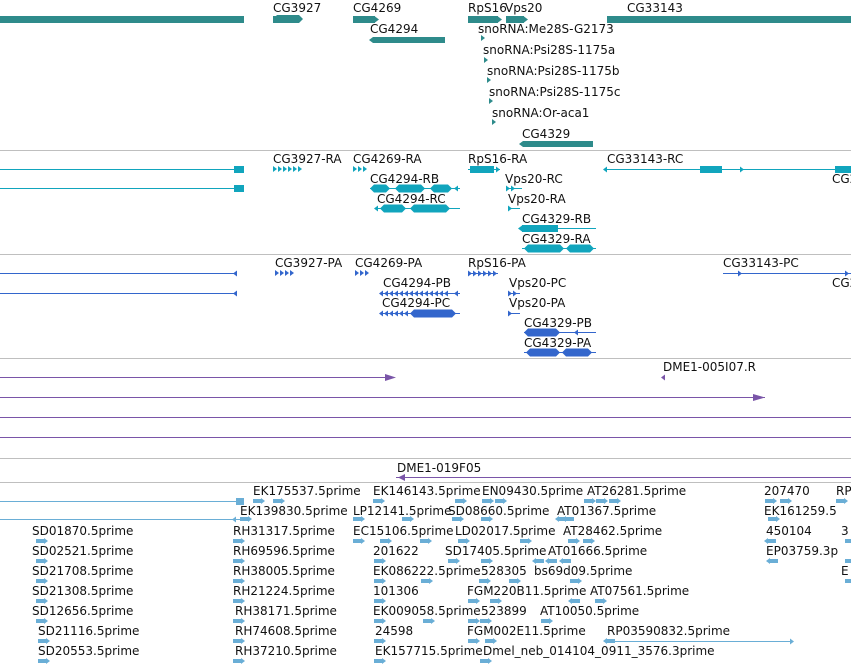  Describe the element at coordinates (83, 571) in the screenshot. I see `feature-label: SD21708.5prime` at that location.